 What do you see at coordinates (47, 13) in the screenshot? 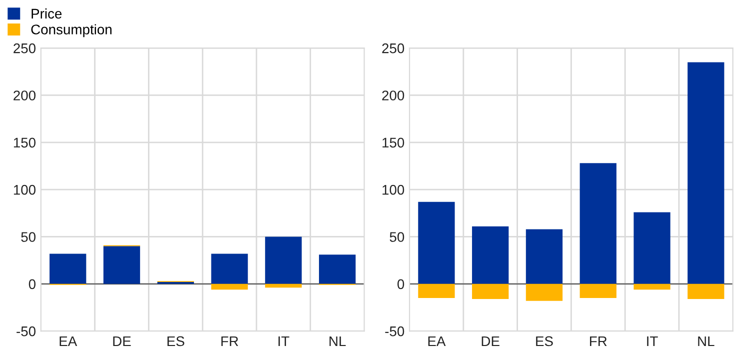
I see `legend-label: Price` at bounding box center [47, 13].